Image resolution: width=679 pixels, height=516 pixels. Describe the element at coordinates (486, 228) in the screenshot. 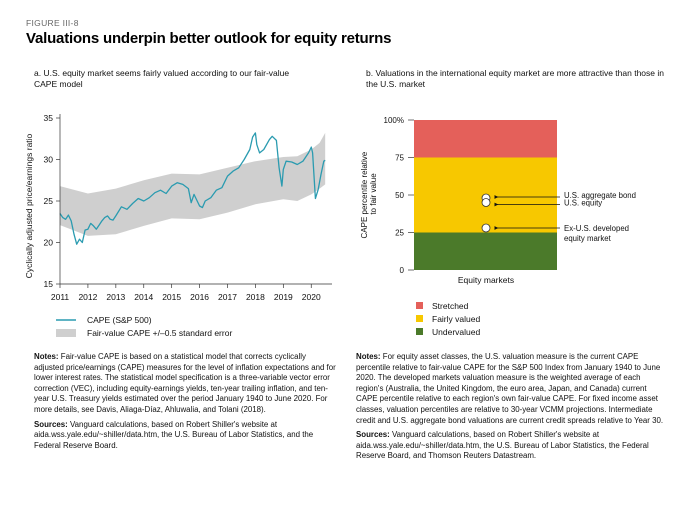

I see `marker-ex-u-s-developed-equity-market` at that location.